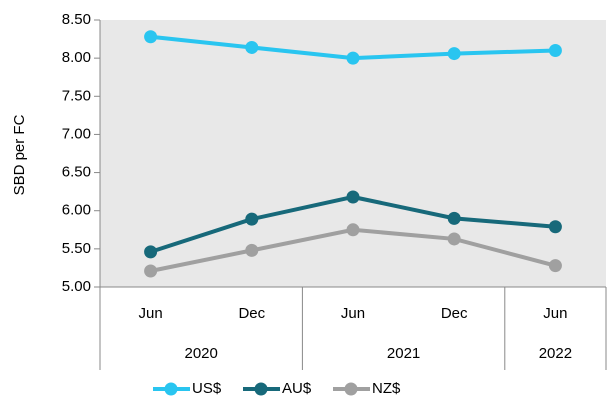  Describe the element at coordinates (76, 19) in the screenshot. I see `y-tick-label: 8.50` at that location.